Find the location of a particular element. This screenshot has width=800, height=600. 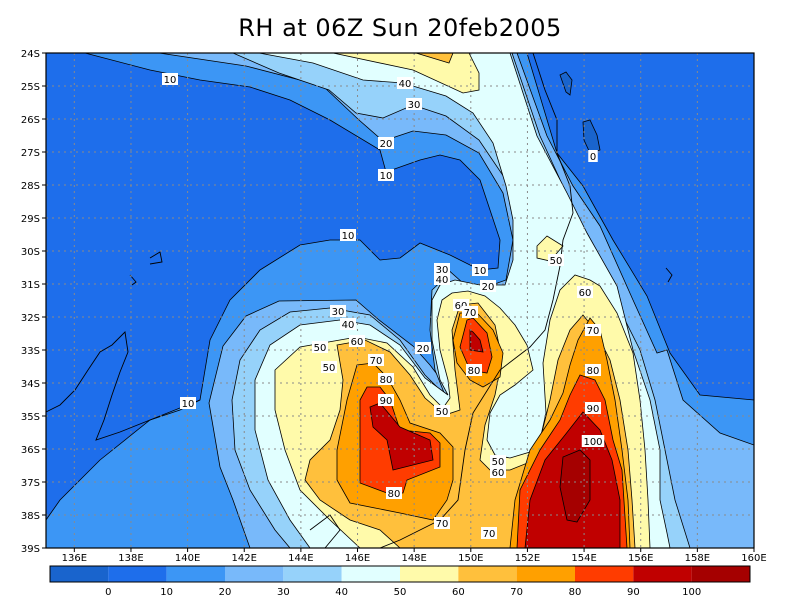

colorbar-label: 90 is located at coordinates (633, 592).